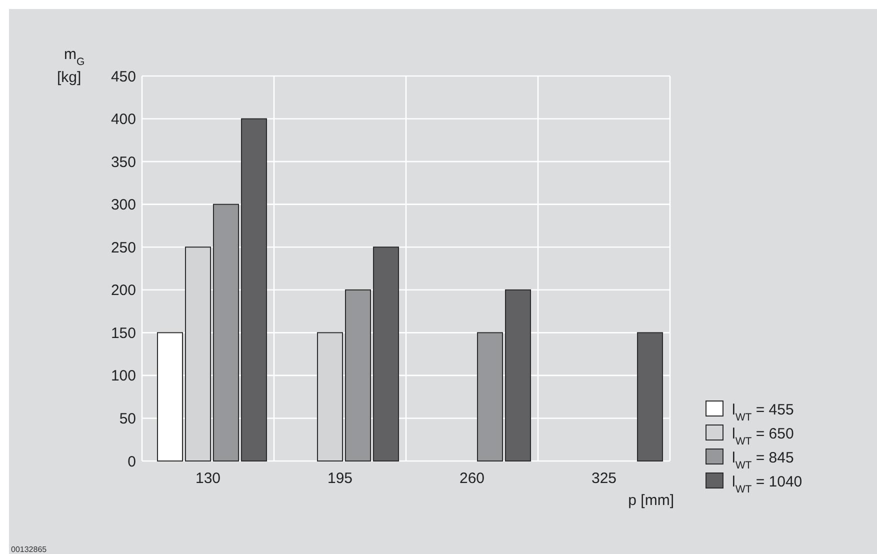  Describe the element at coordinates (208, 478) in the screenshot. I see `x-tick-label: 130` at that location.